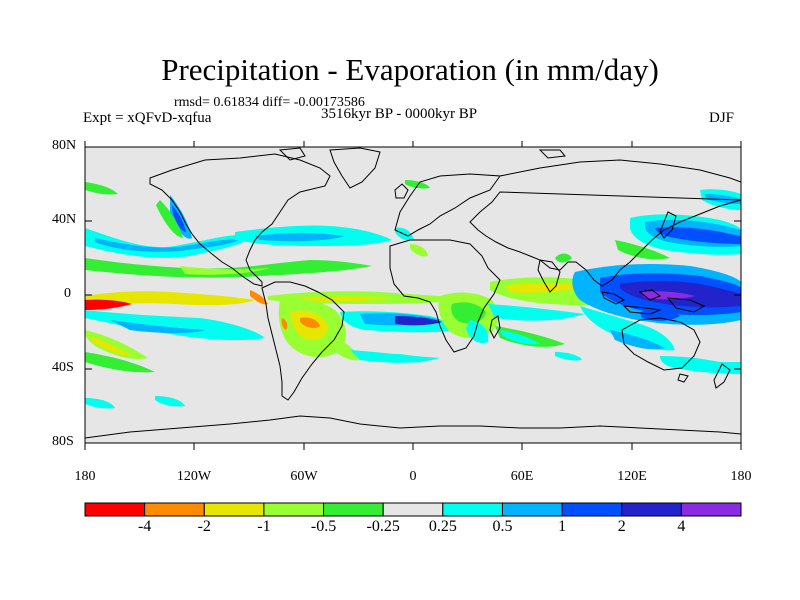 The image size is (800, 600). Describe the element at coordinates (502, 526) in the screenshot. I see `colorbar-label: 0.5` at that location.